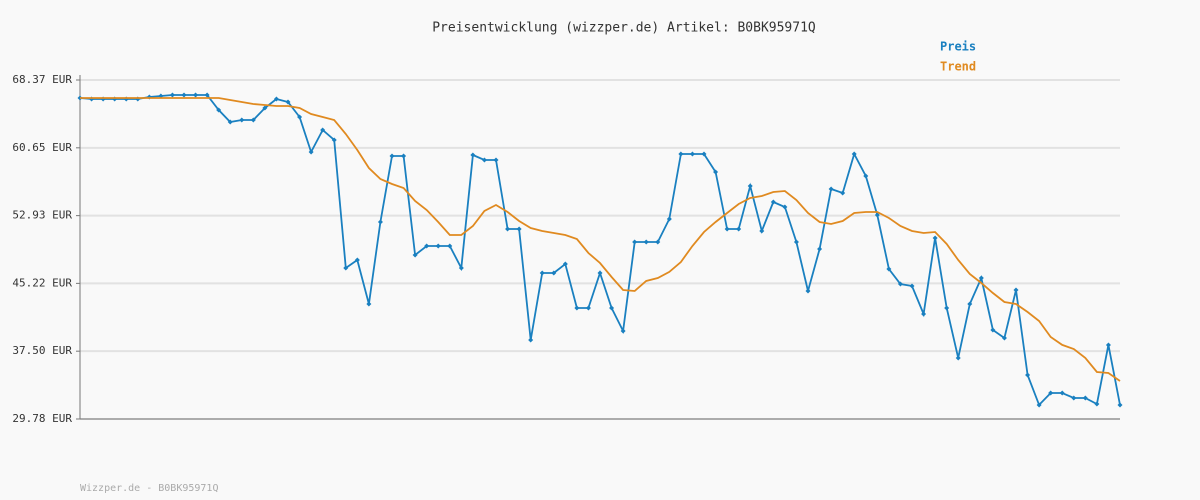  Describe the element at coordinates (149, 488) in the screenshot. I see `footer: Wizzper.de - B0BK95971Q` at that location.